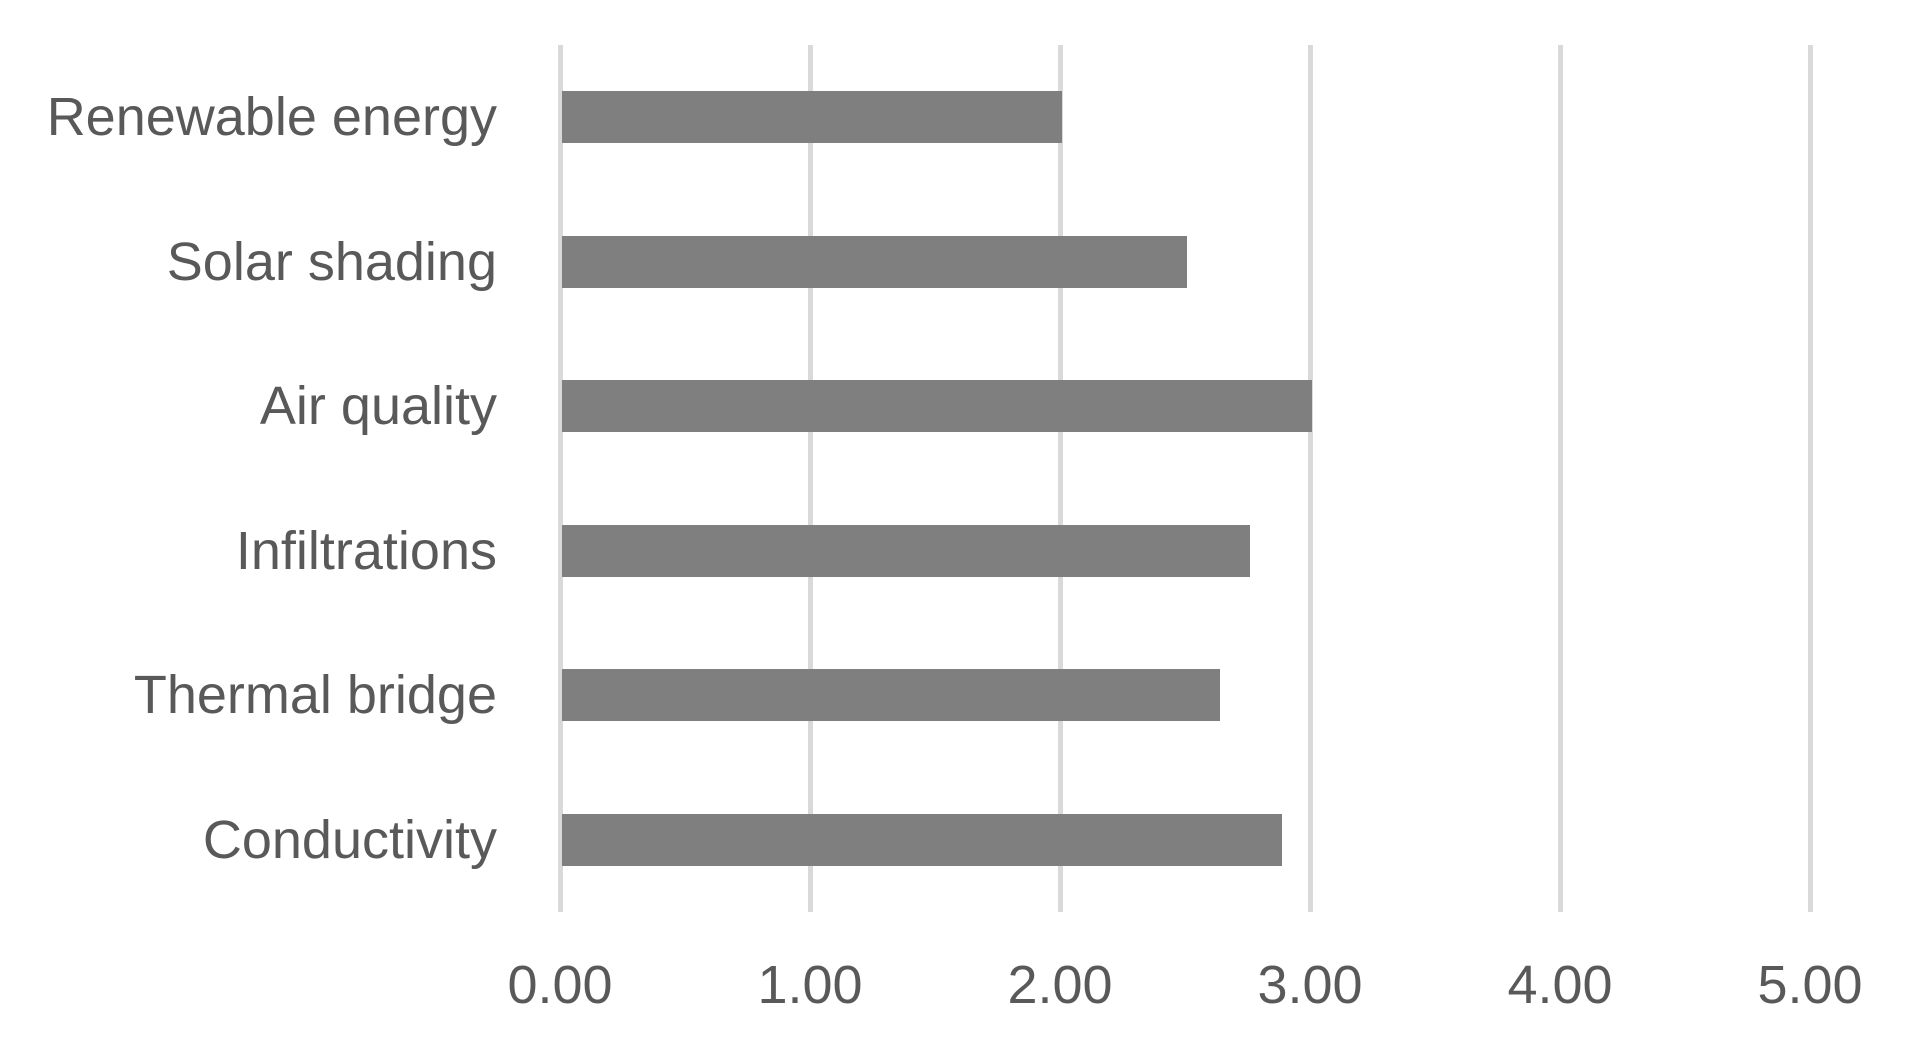 The width and height of the screenshot is (1917, 1043). What do you see at coordinates (560, 985) in the screenshot?
I see `x-axis-tick-label: 0.00` at bounding box center [560, 985].